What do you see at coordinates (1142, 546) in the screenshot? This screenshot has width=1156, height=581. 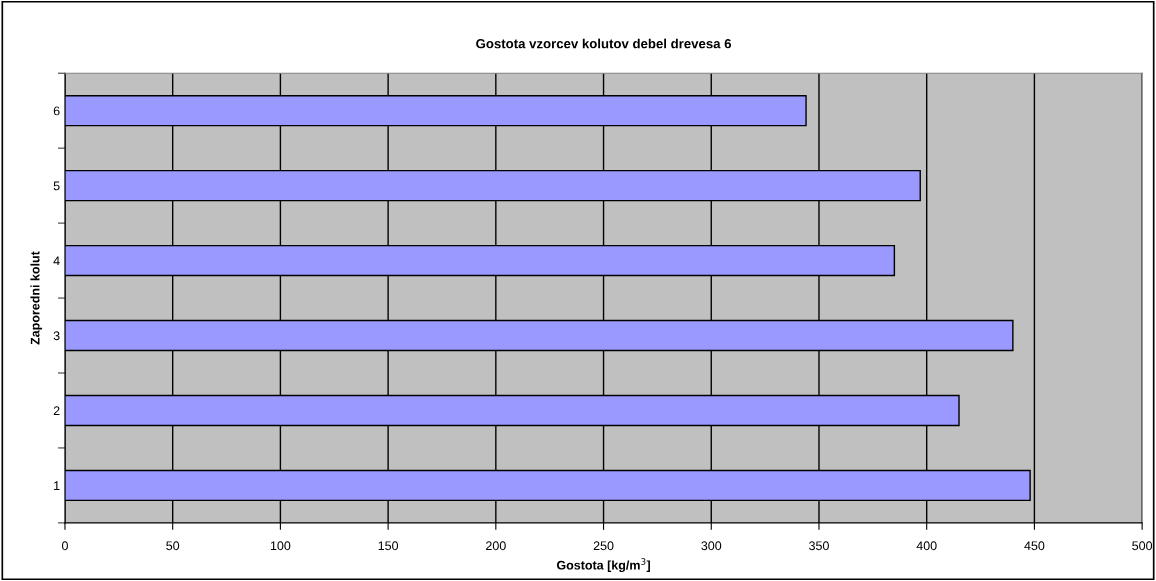 I see `x-tick-label: 500` at bounding box center [1142, 546].